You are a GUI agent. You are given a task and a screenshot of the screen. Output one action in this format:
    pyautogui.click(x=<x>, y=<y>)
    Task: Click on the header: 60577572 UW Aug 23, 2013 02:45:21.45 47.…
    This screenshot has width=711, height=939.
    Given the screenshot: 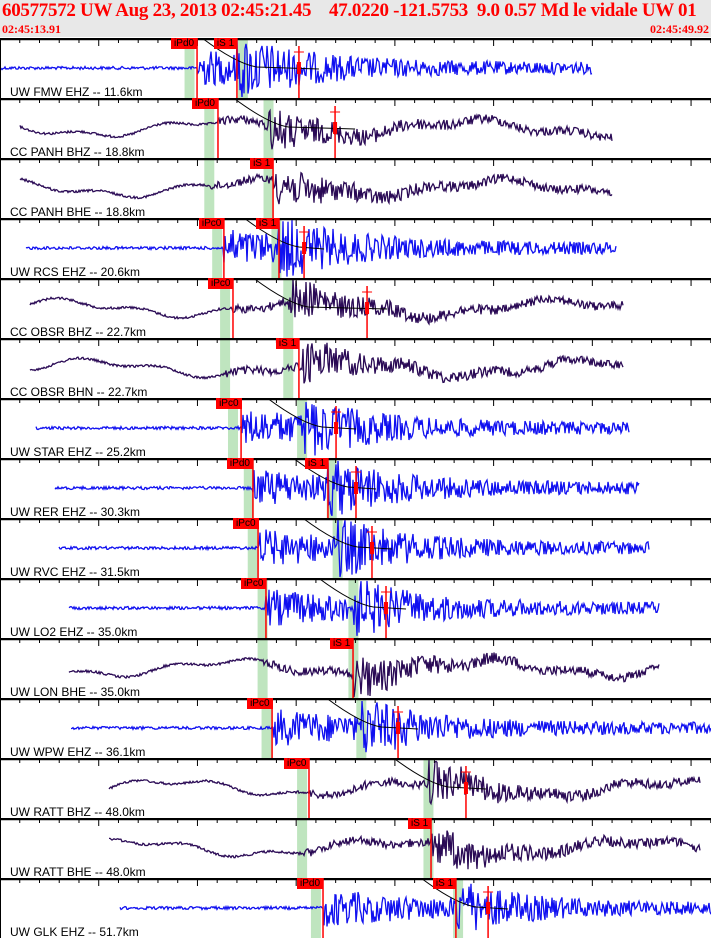 What is the action you would take?
    pyautogui.click(x=355, y=18)
    